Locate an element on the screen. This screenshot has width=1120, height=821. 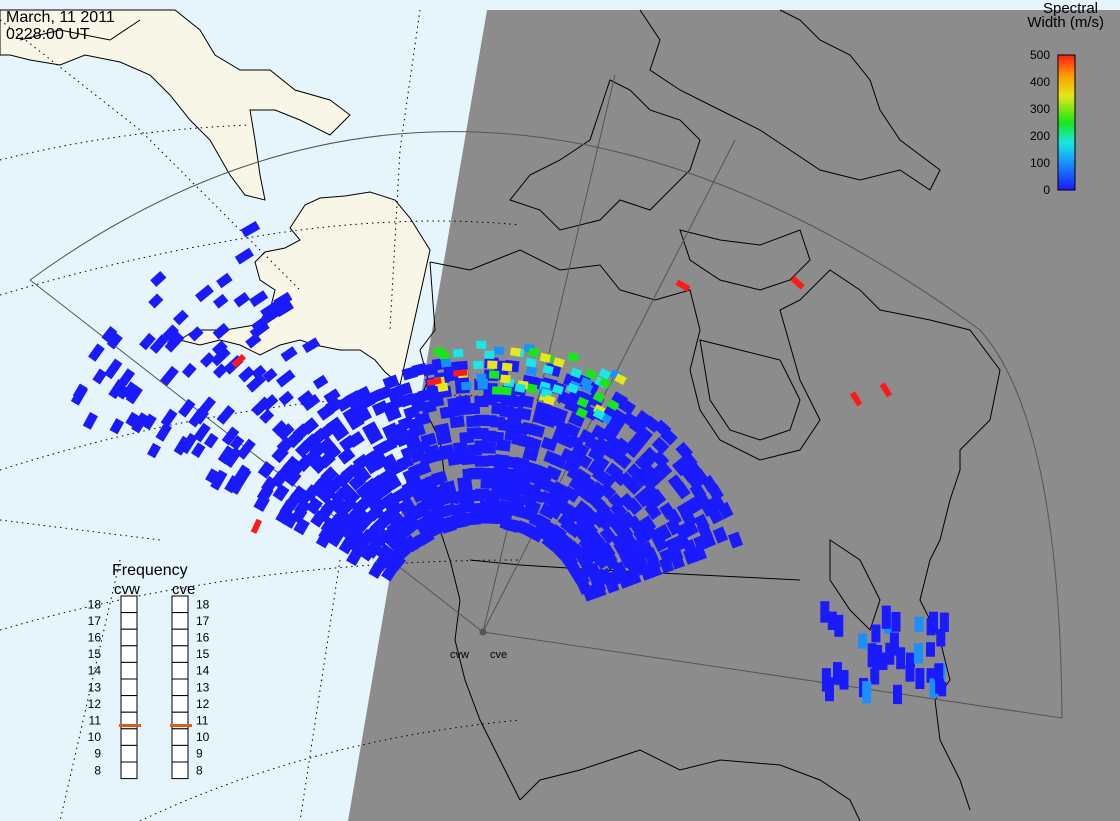
frequency-tick-label: 14 is located at coordinates (203, 671).